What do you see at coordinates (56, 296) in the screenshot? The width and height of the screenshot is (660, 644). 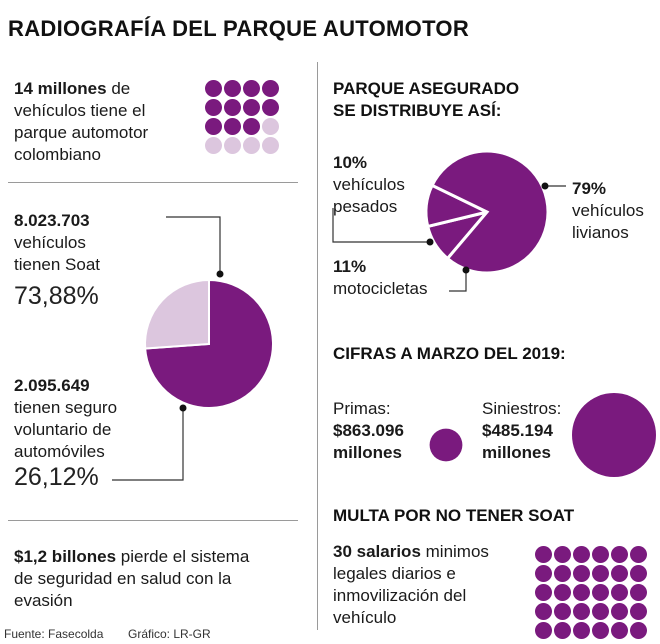 I see `soat-percentage: 73,88%` at bounding box center [56, 296].